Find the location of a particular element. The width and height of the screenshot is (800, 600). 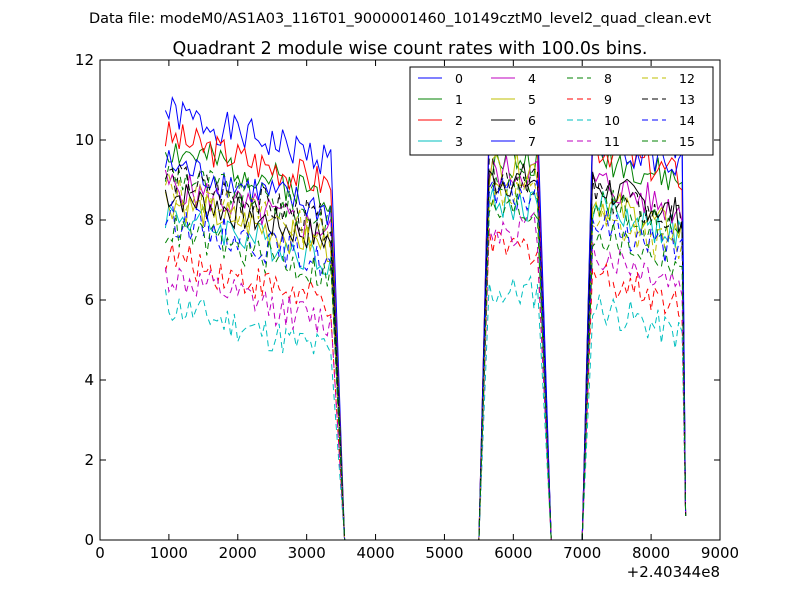

legend-label-2: 2 is located at coordinates (459, 120).